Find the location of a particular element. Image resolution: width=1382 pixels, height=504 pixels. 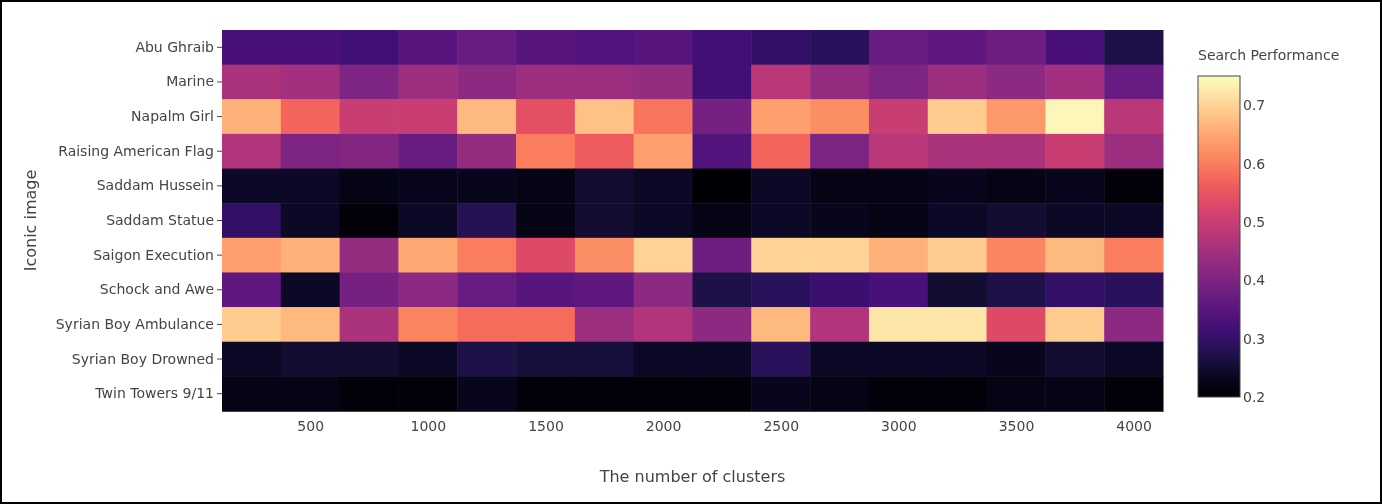

y-axis-title: Iconic image is located at coordinates (30, 220).